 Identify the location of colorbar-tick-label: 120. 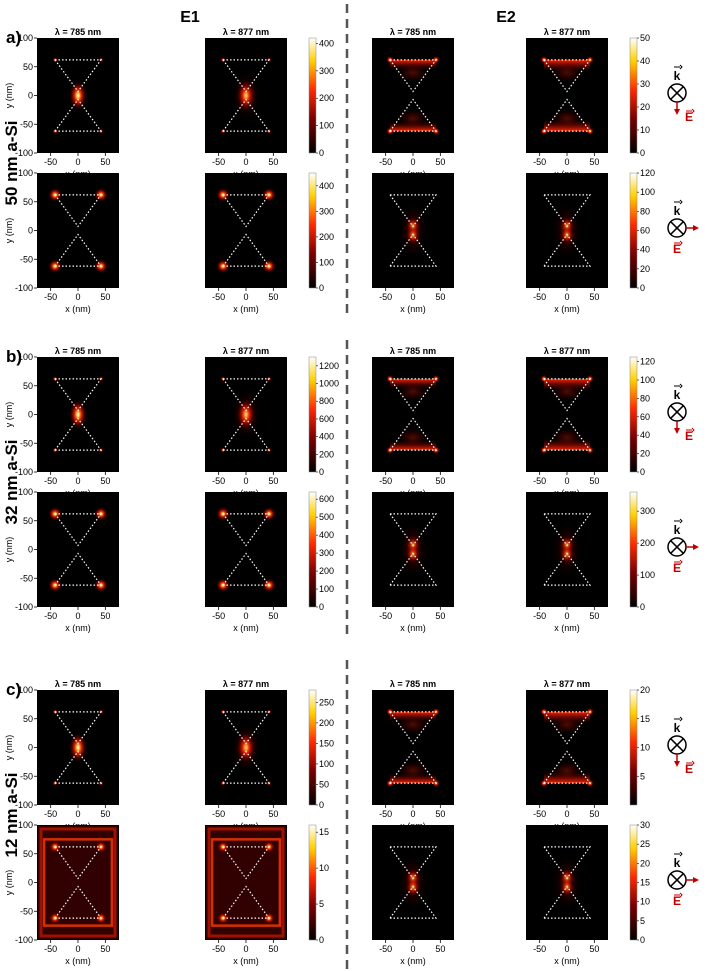
(647, 362).